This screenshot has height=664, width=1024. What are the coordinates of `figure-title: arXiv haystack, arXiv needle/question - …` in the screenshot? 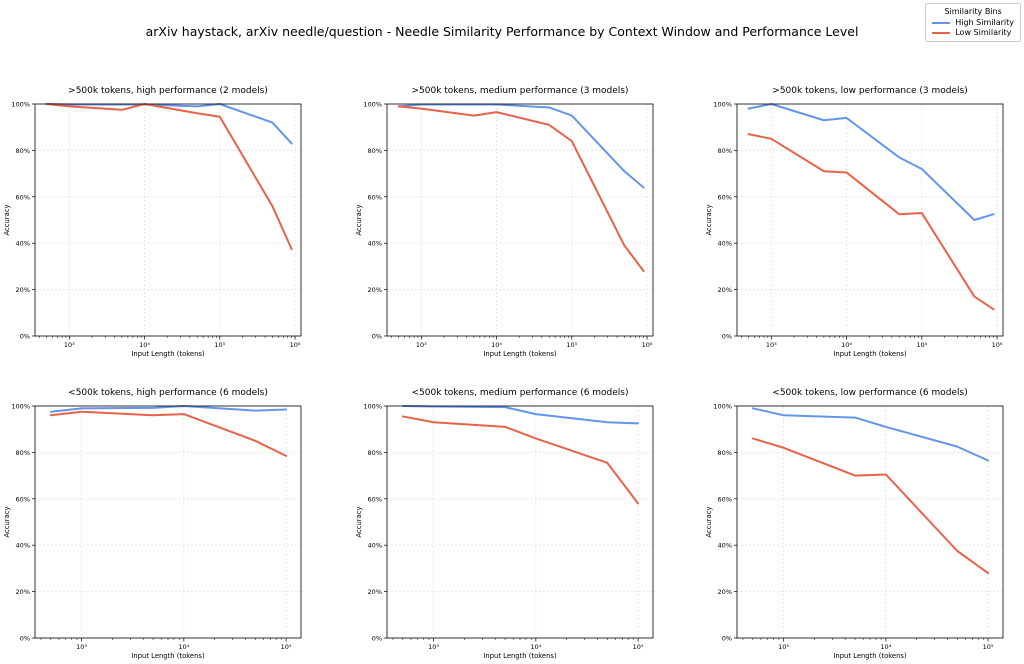 It's located at (502, 31).